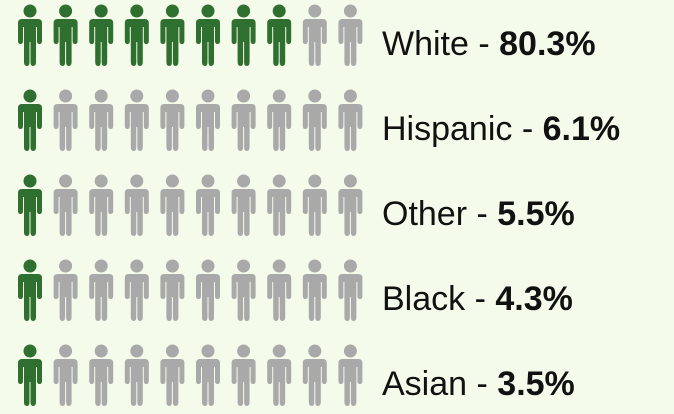  I want to click on category-label: Other, so click(424, 214).